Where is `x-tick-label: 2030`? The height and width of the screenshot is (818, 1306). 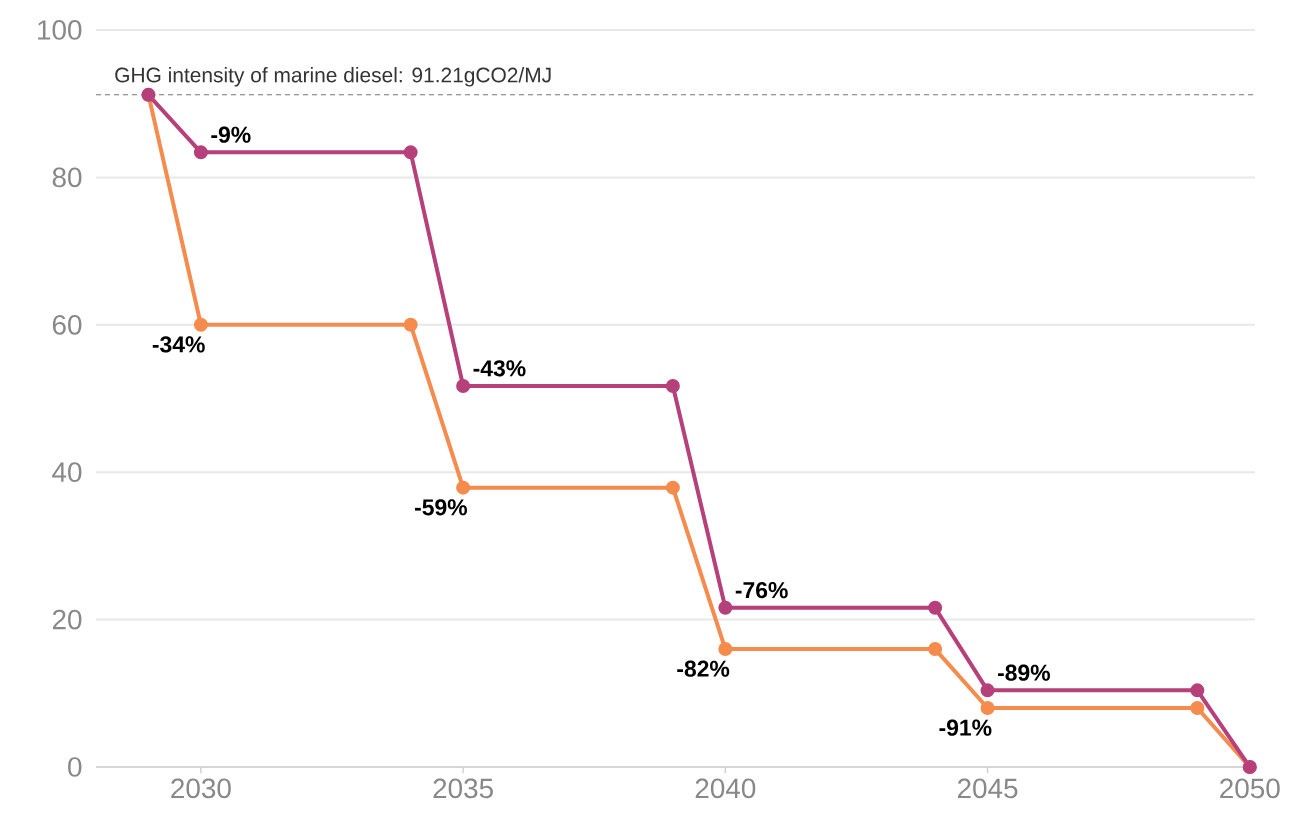
x-tick-label: 2030 is located at coordinates (201, 788).